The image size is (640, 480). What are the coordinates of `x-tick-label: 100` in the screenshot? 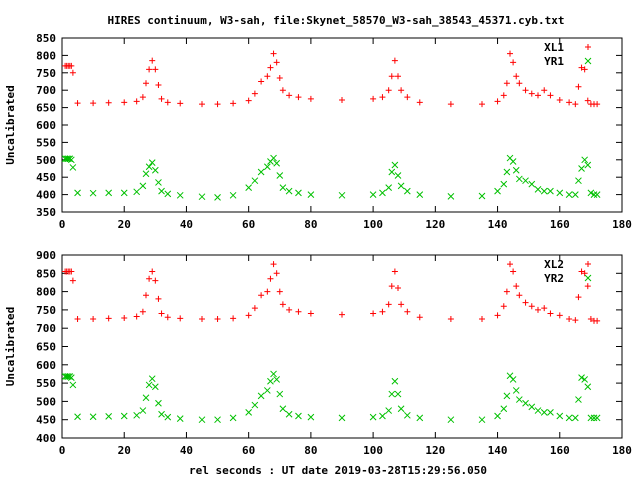 It's located at (373, 224).